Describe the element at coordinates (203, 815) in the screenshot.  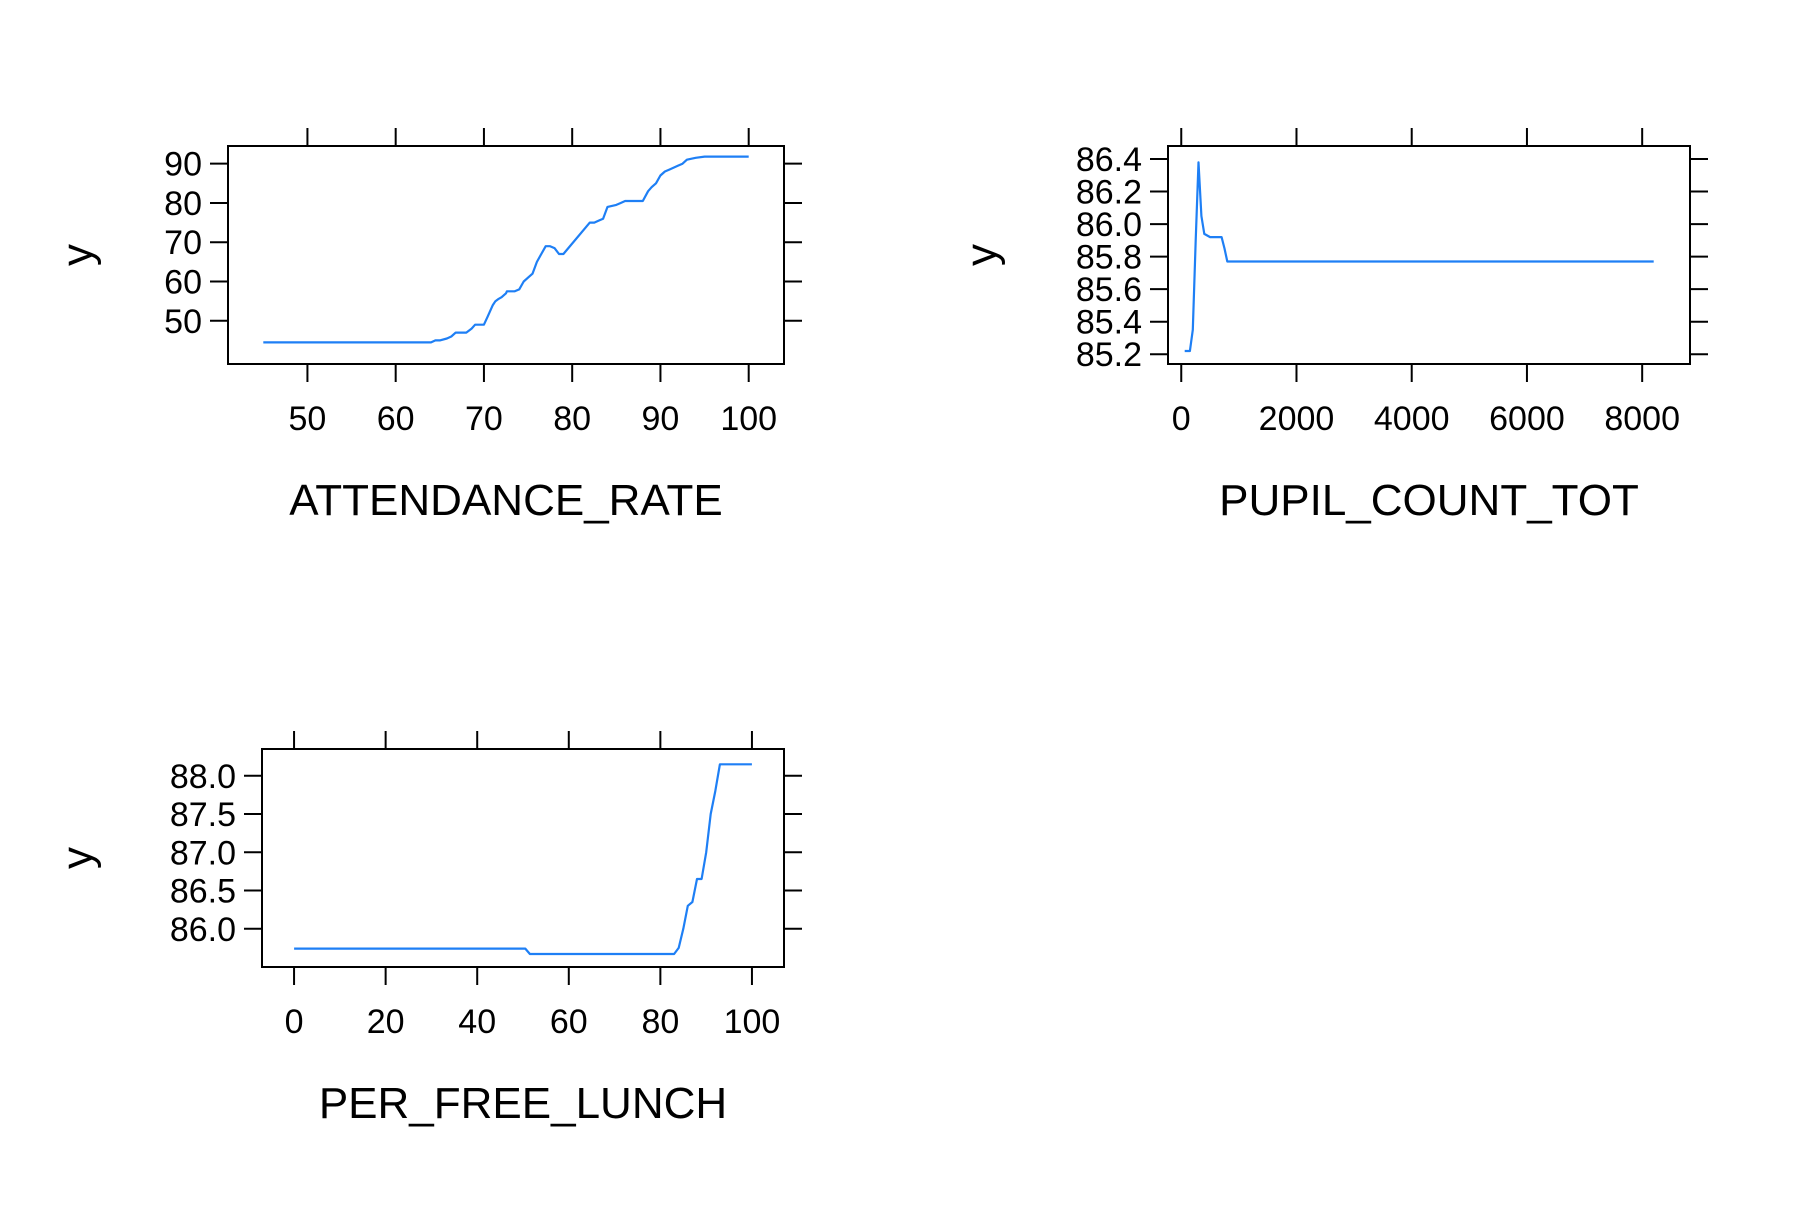
I see `y-tick-label: 87.5` at that location.